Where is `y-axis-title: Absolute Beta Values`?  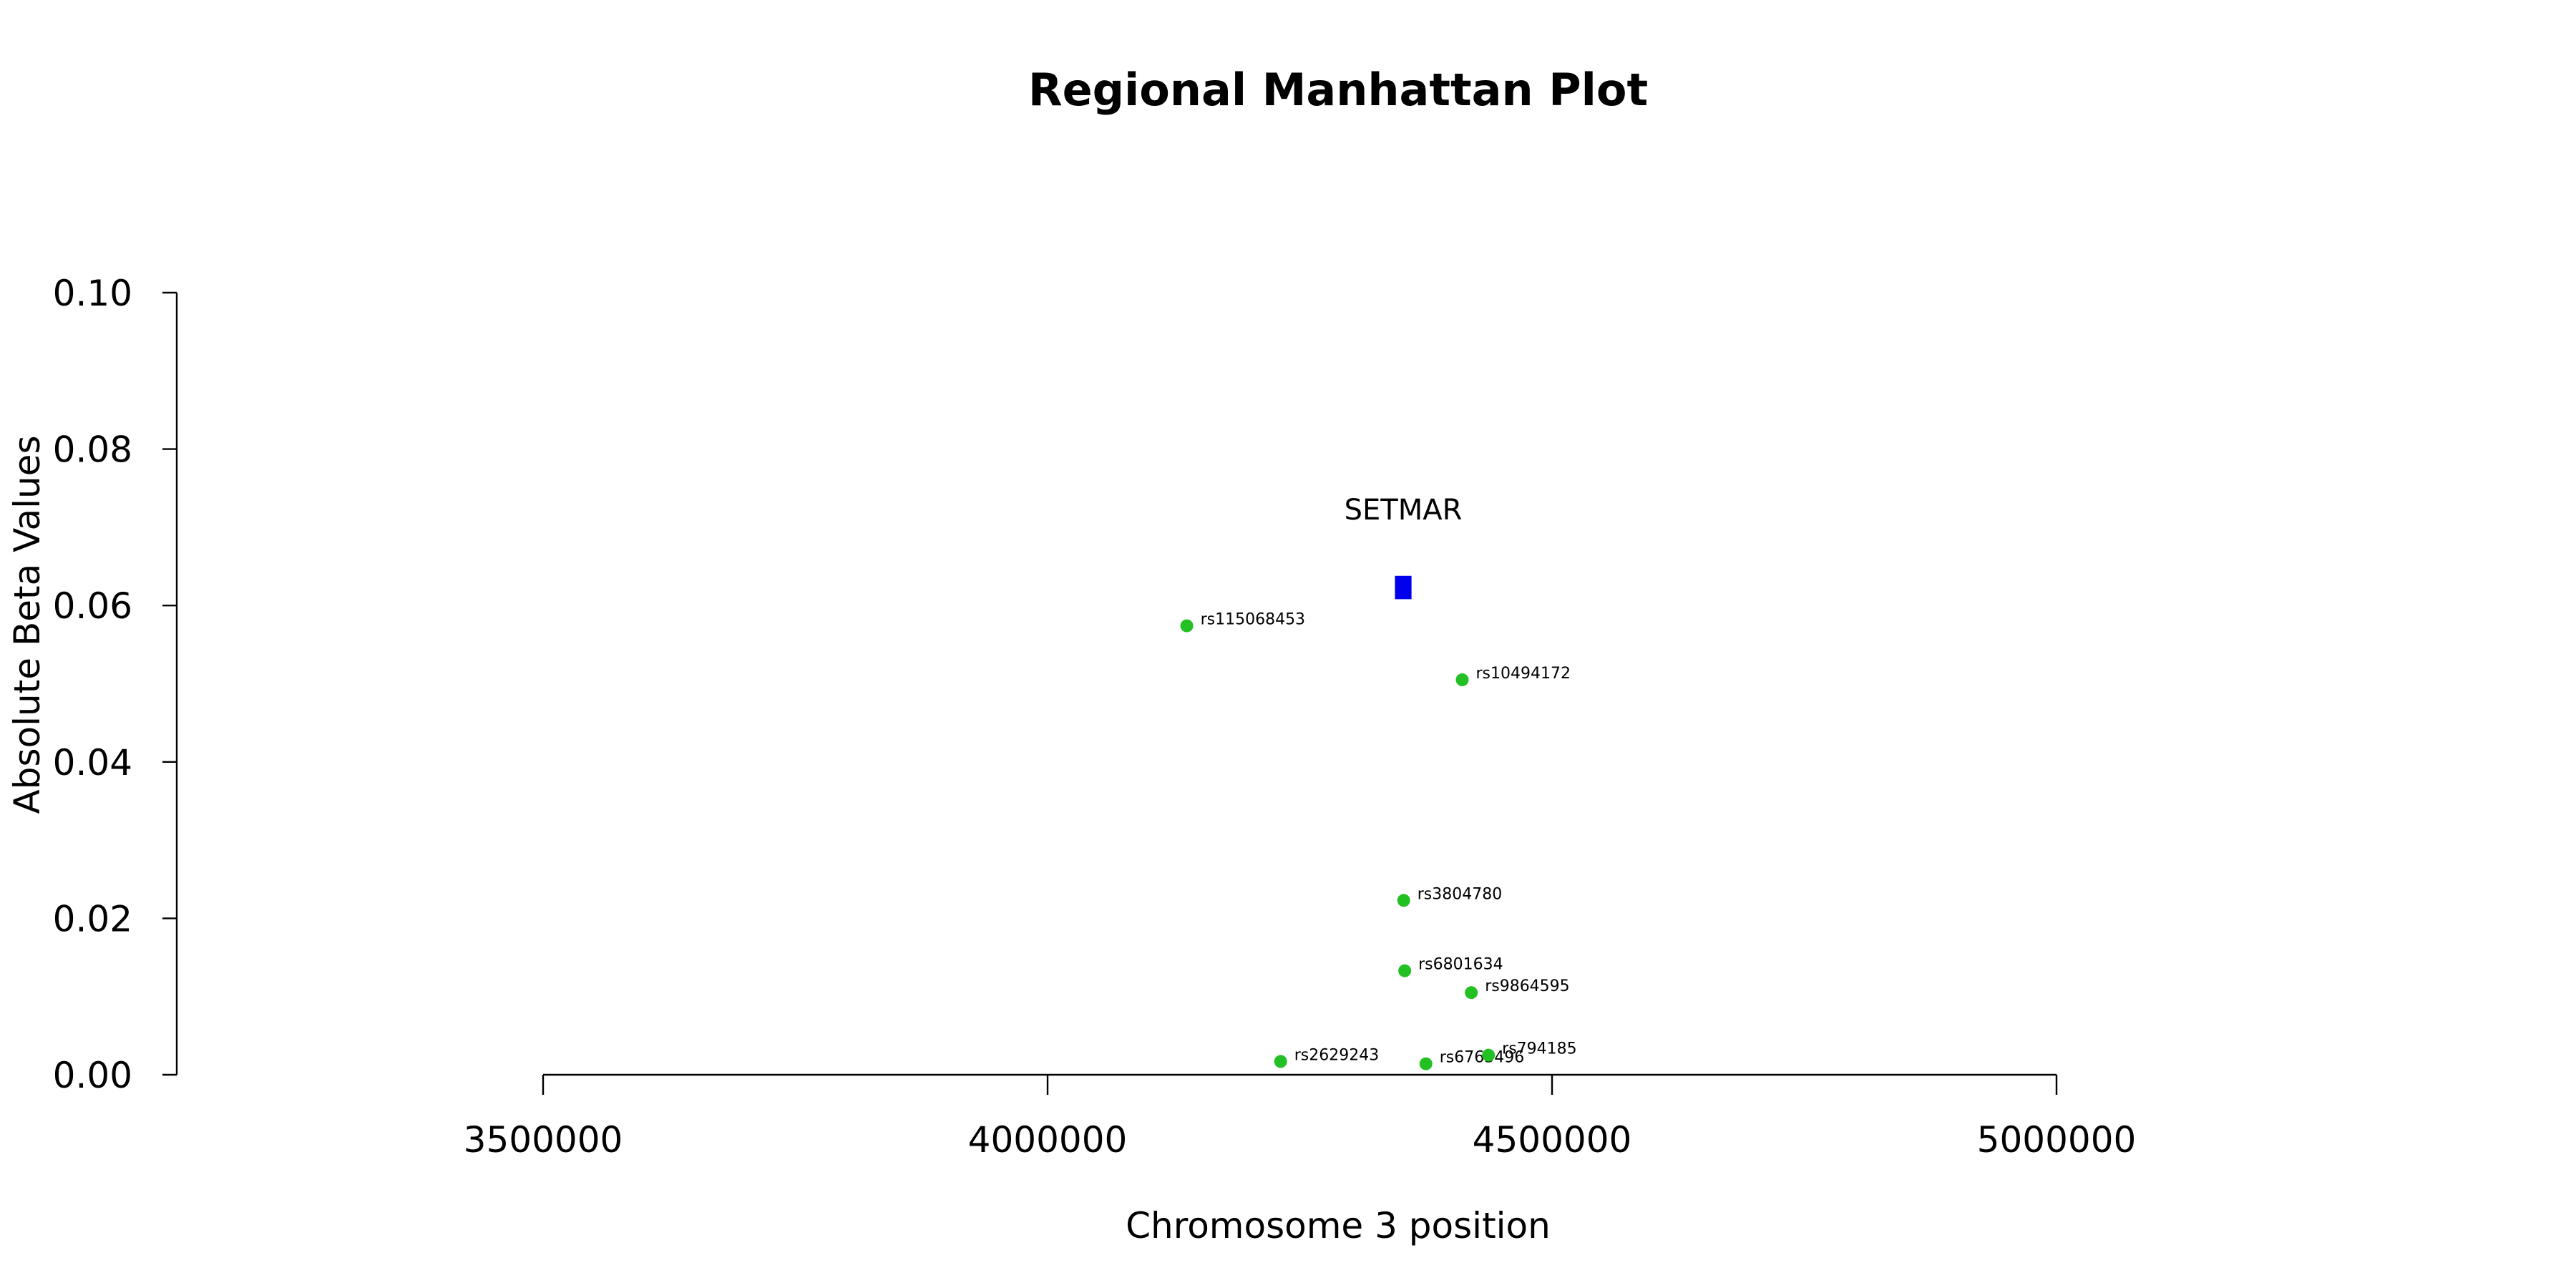
y-axis-title: Absolute Beta Values is located at coordinates (27, 625).